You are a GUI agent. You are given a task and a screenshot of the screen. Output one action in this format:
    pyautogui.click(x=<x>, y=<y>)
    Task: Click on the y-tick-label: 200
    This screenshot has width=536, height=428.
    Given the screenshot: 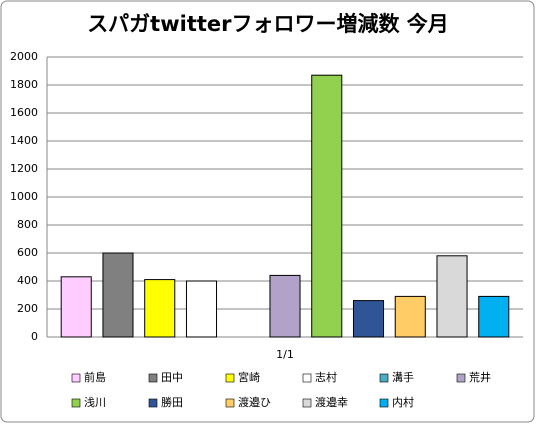 What is the action you would take?
    pyautogui.click(x=27, y=308)
    